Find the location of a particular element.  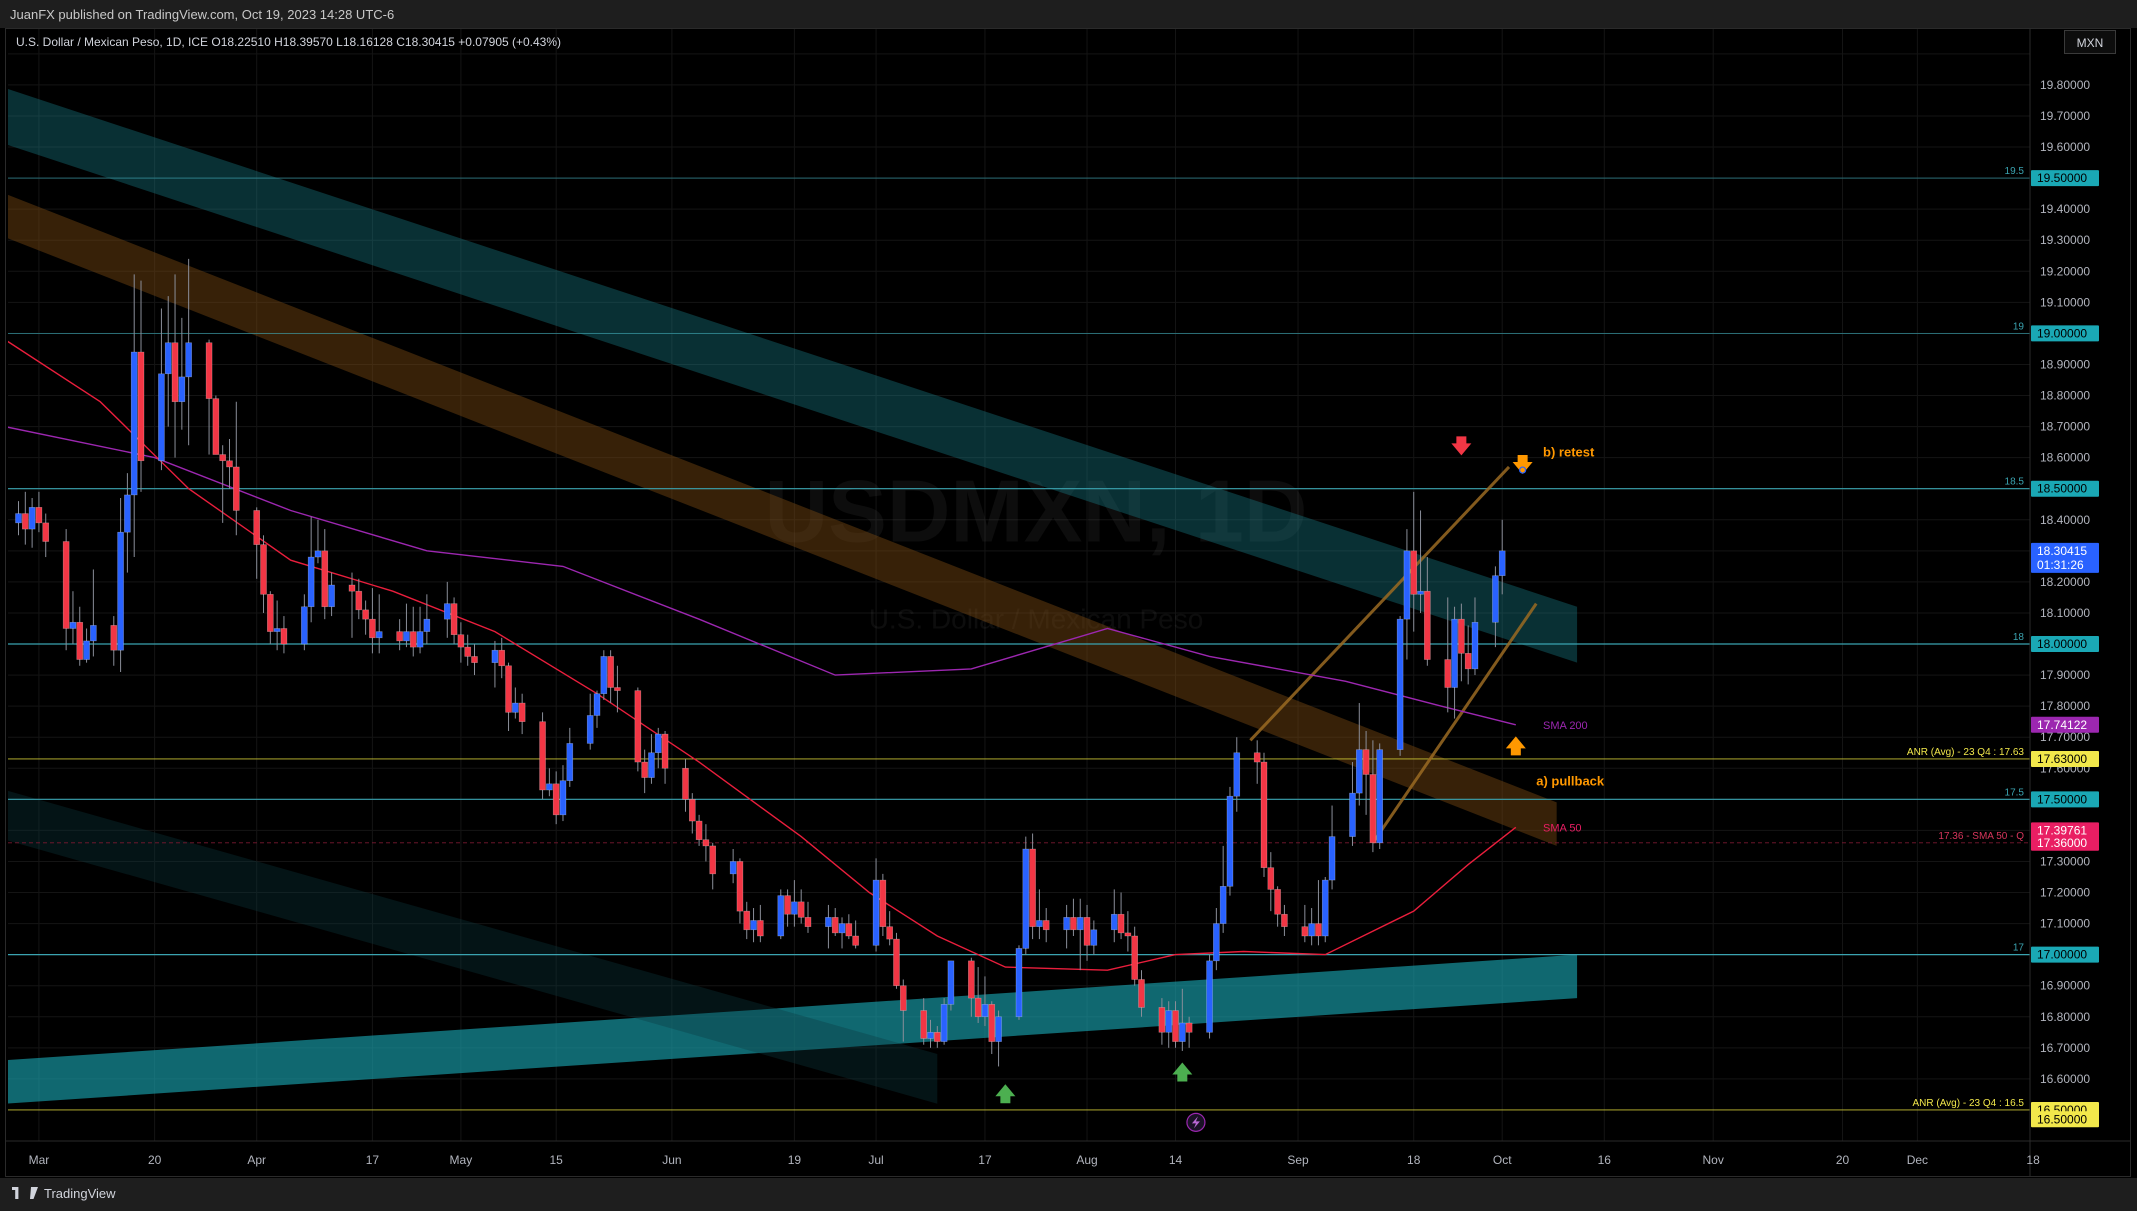

price-tick-label: 18.10000 is located at coordinates (2065, 613).